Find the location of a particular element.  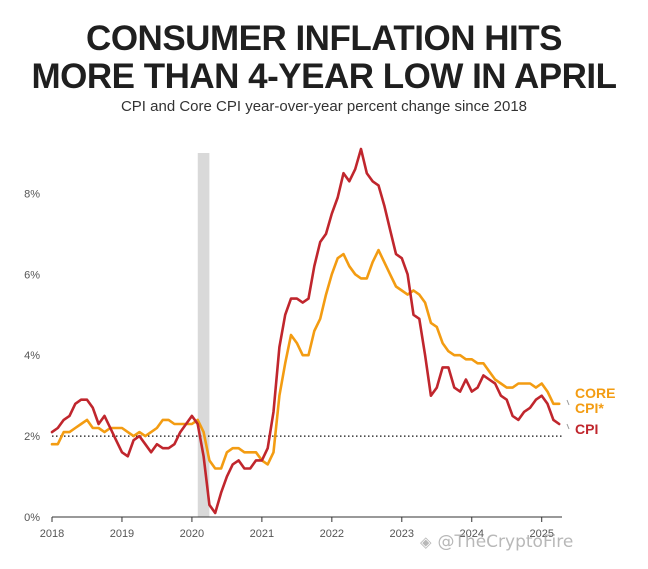

x-tick-label: 2019 is located at coordinates (122, 534).